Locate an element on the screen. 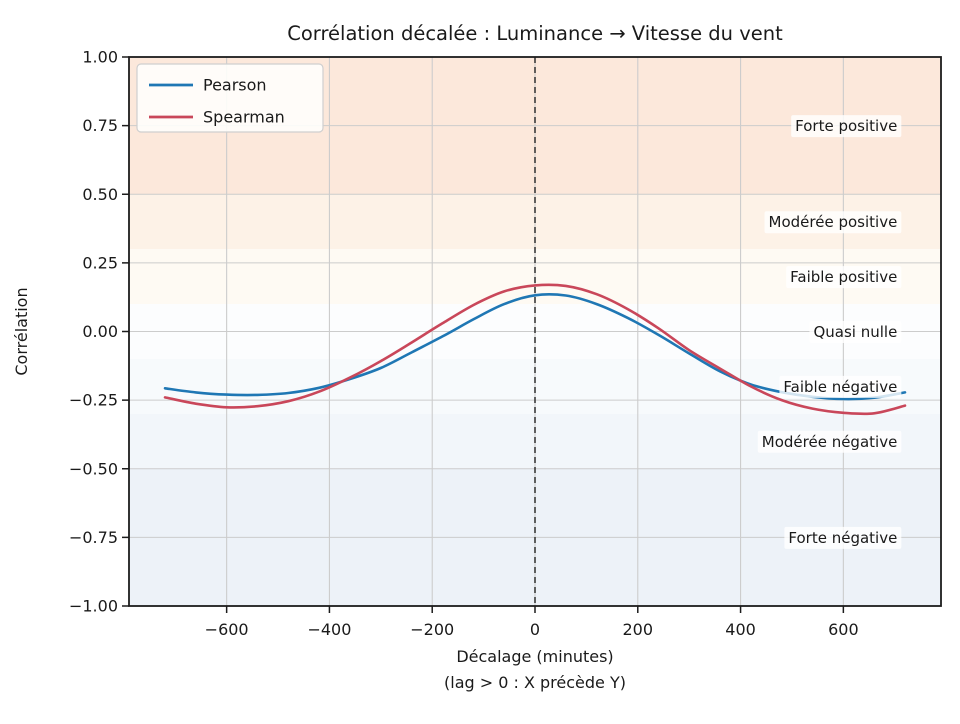 Image resolution: width=960 pixels, height=724 pixels. series-line-spearman is located at coordinates (535, 349).